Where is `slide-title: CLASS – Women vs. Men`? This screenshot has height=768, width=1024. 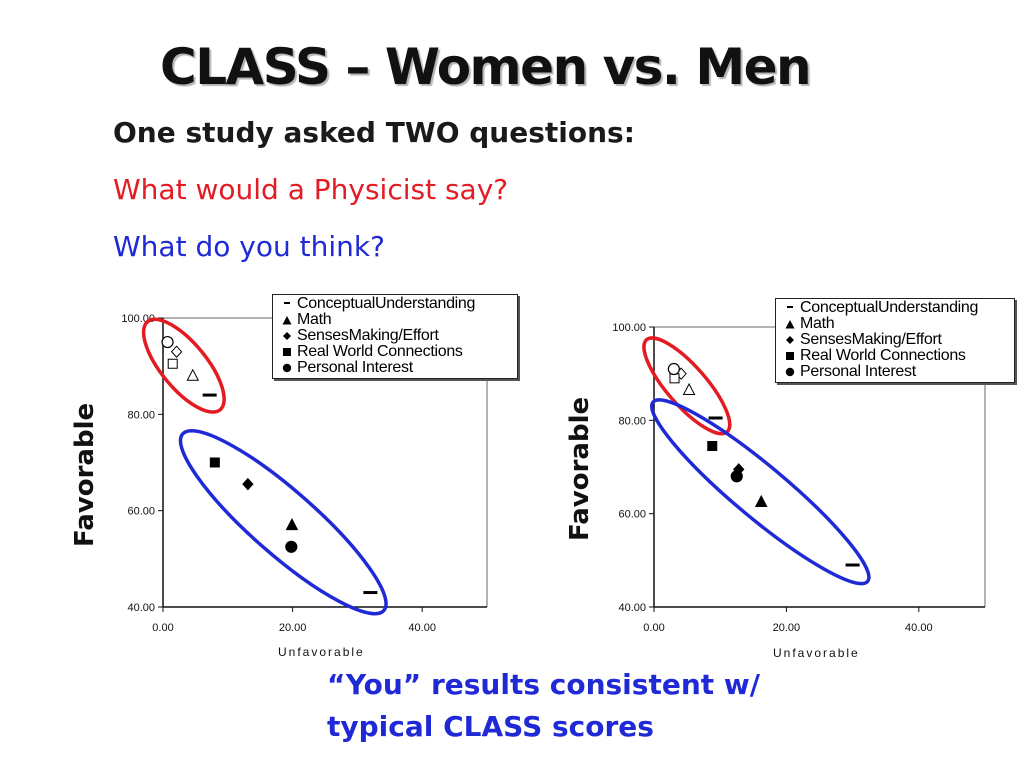 slide-title: CLASS – Women vs. Men is located at coordinates (486, 67).